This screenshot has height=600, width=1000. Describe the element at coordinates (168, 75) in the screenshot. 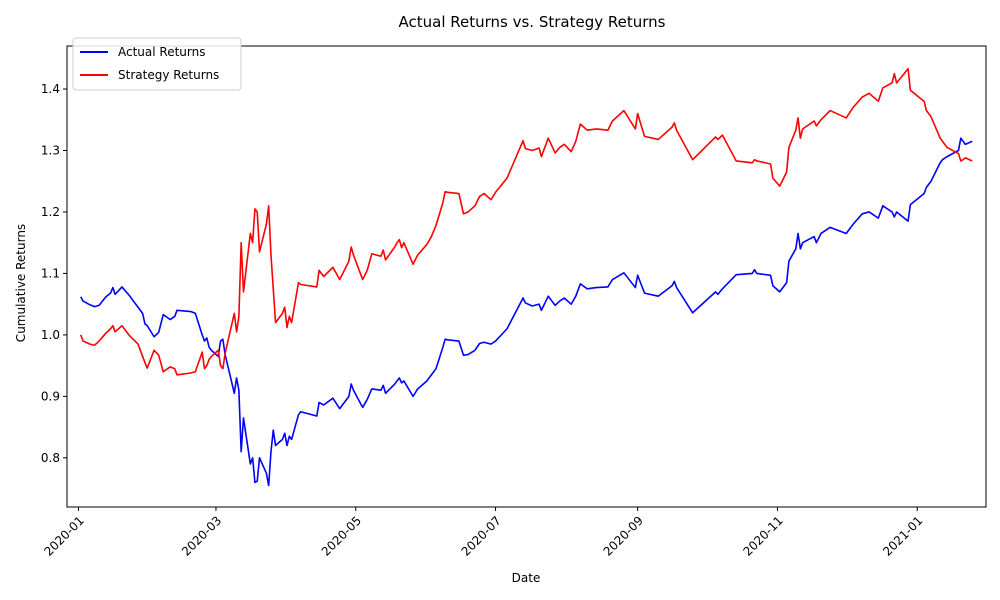

I see `legend-label-strategy-returns: Strategy Returns` at that location.